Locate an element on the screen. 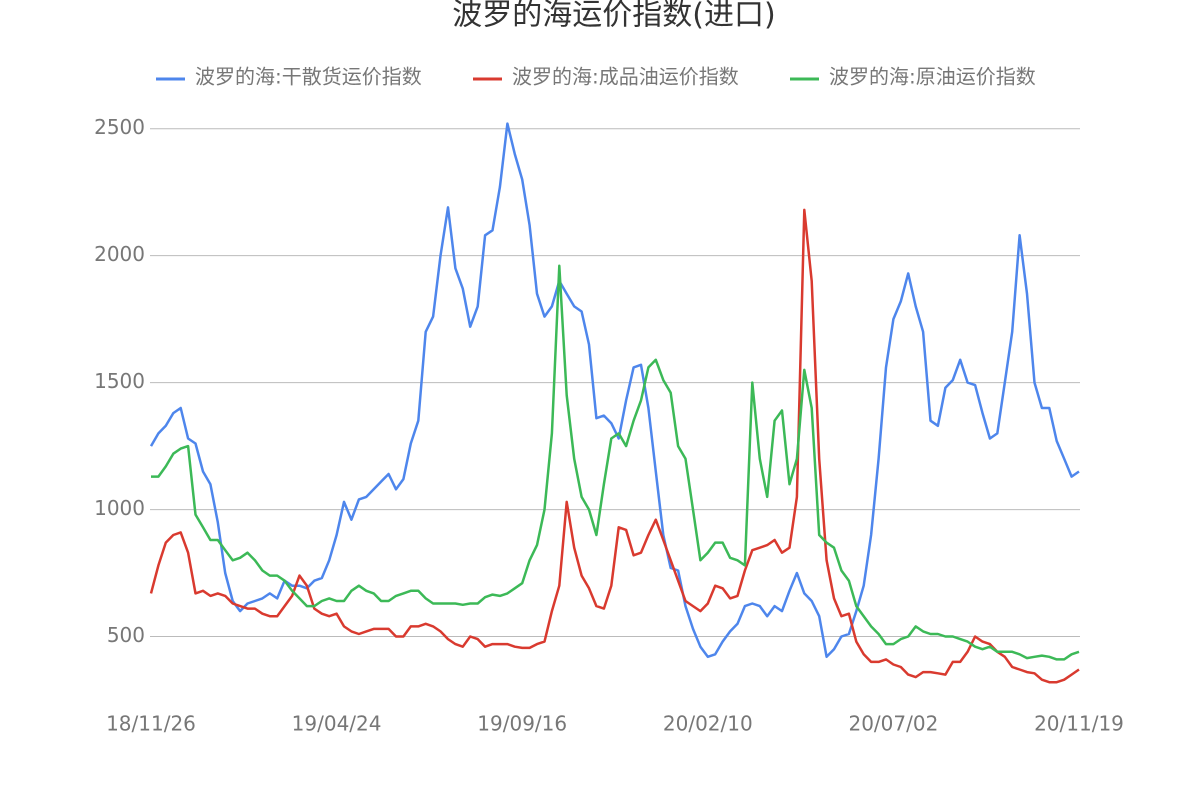 The width and height of the screenshot is (1200, 800). y-tick-label: 1500 is located at coordinates (119, 381).